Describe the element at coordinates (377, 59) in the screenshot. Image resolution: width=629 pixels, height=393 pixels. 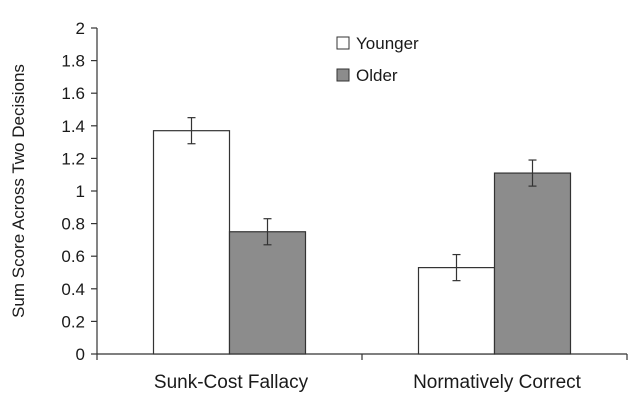
I see `legend: Younger Older` at that location.